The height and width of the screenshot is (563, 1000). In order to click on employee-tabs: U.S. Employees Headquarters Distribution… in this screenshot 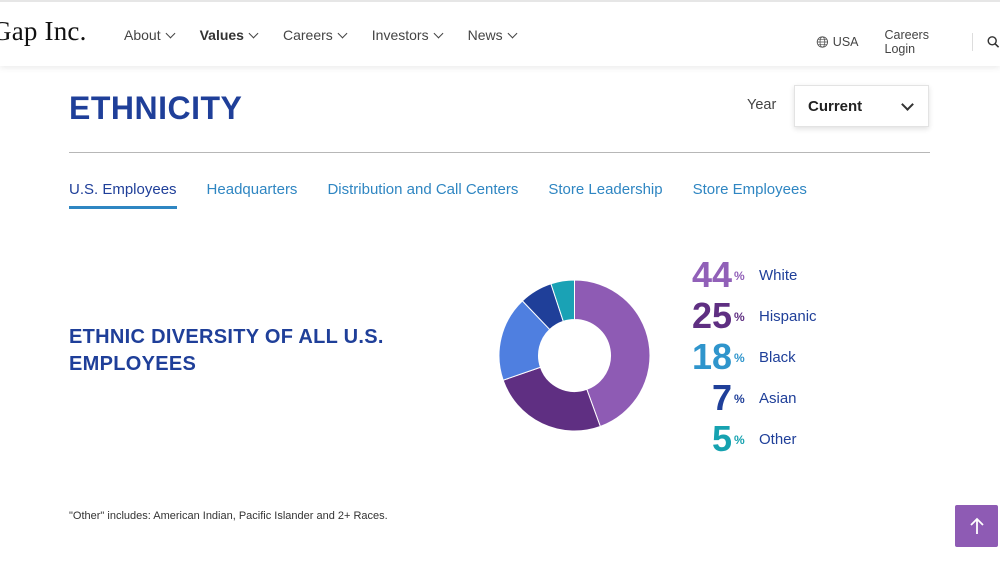, I will do `click(453, 195)`.